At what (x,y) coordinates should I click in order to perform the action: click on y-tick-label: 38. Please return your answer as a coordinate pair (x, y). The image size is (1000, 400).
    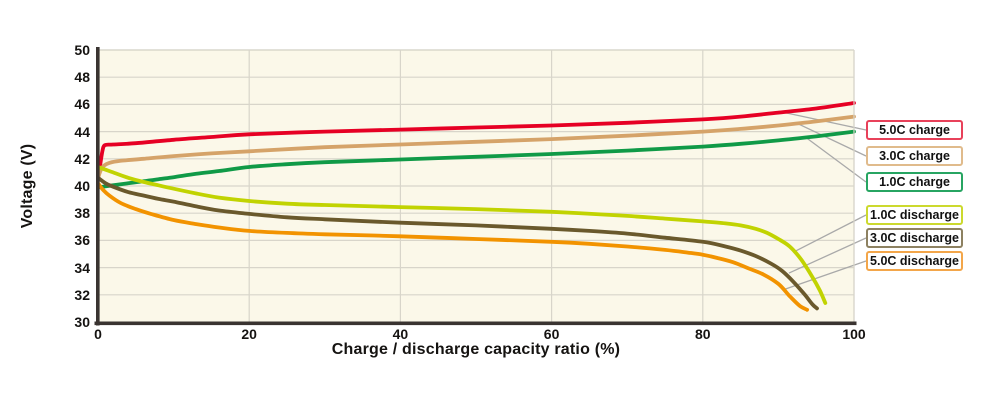
    Looking at the image, I should click on (82, 213).